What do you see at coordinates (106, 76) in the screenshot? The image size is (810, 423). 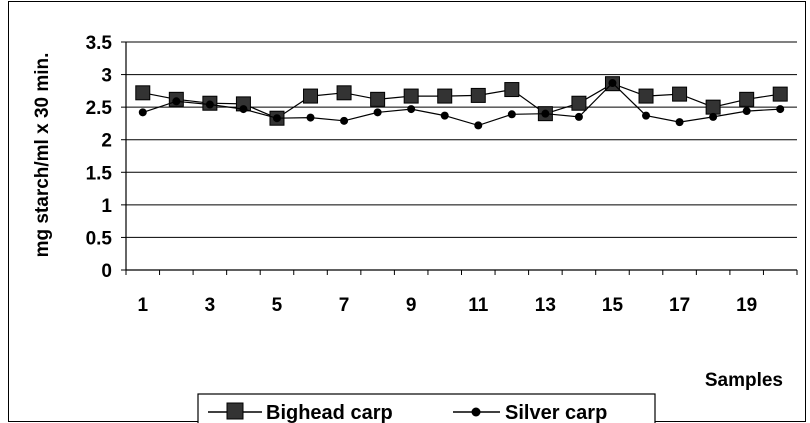 I see `y-tick-label: 3` at bounding box center [106, 76].